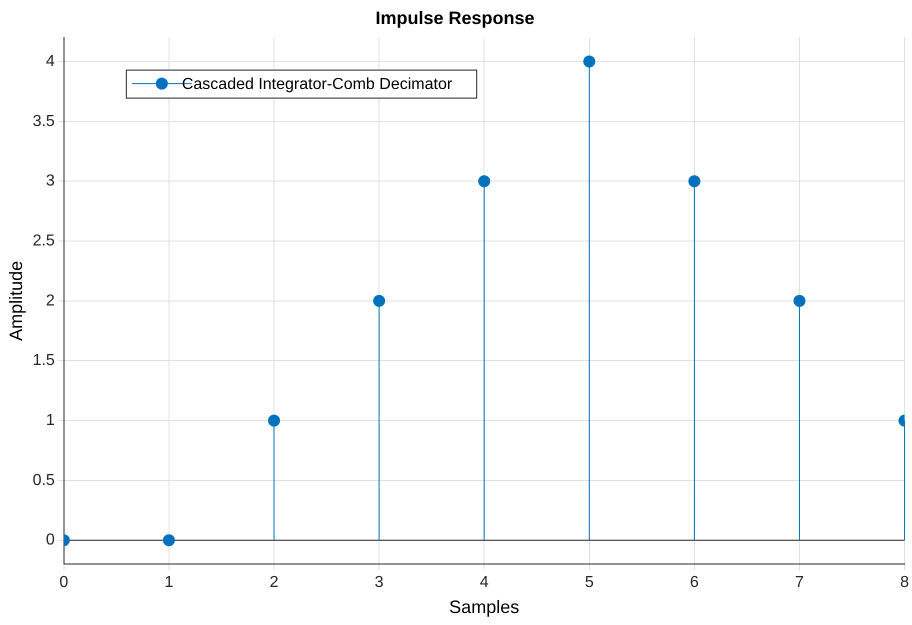 Image resolution: width=912 pixels, height=625 pixels. What do you see at coordinates (43, 121) in the screenshot?
I see `y-tick-label: 3.5` at bounding box center [43, 121].